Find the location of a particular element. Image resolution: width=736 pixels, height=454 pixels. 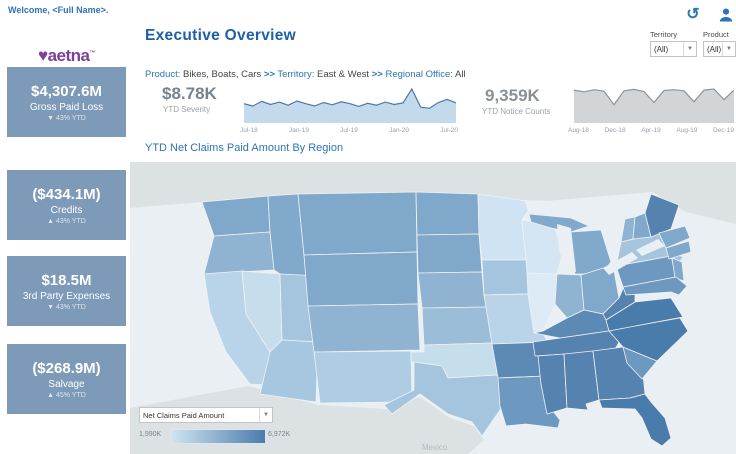

measure-dropdown-box: Net Claims Paid Amount ▼ is located at coordinates (206, 415).